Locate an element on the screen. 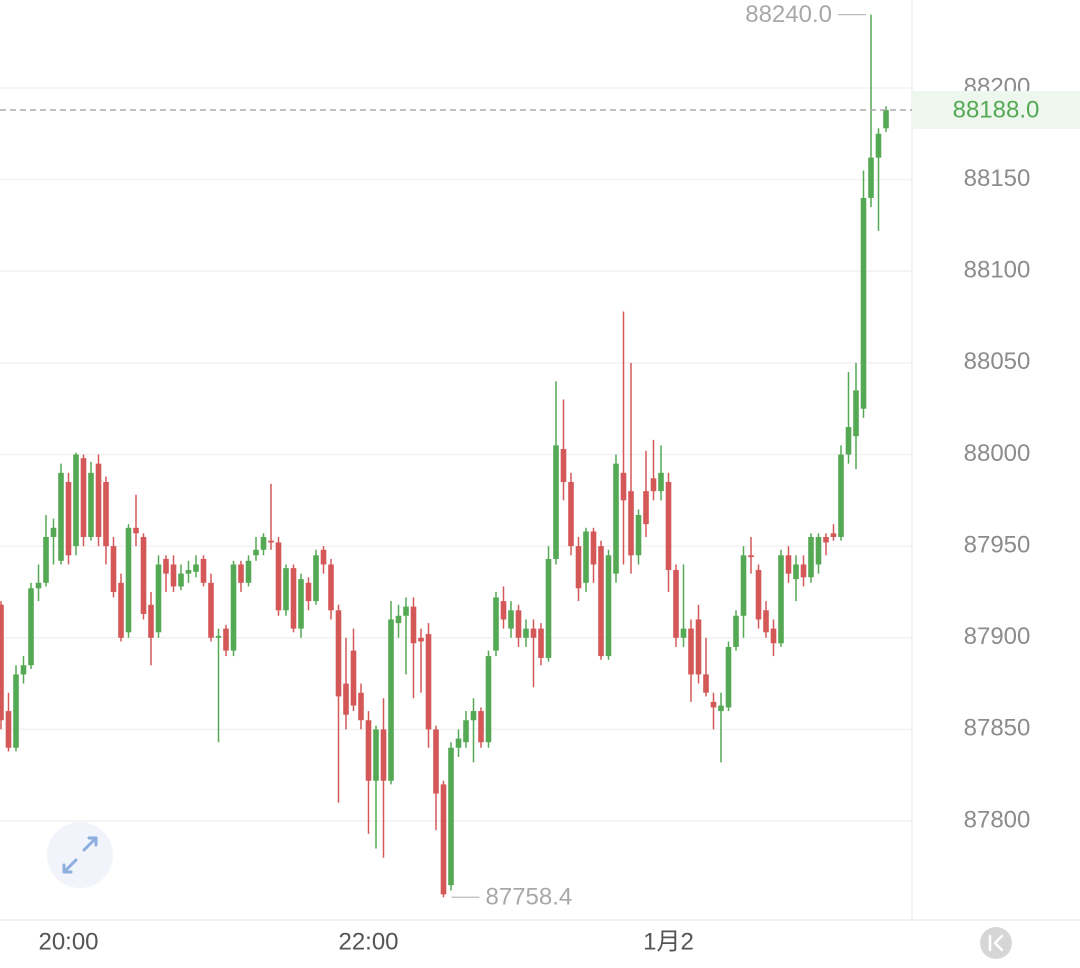 The image size is (1080, 968). y-tick-label: 88150 is located at coordinates (997, 178).